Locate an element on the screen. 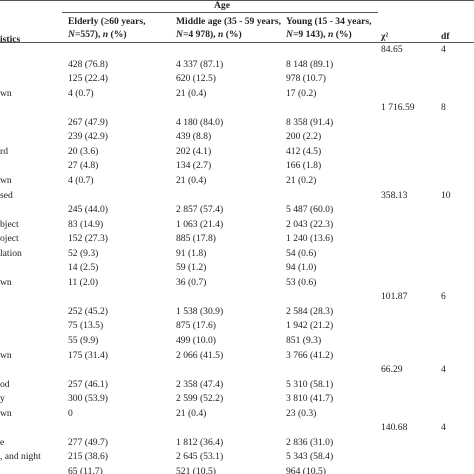 This screenshot has height=474, width=474. cell-characteristic: oject is located at coordinates (9, 239).